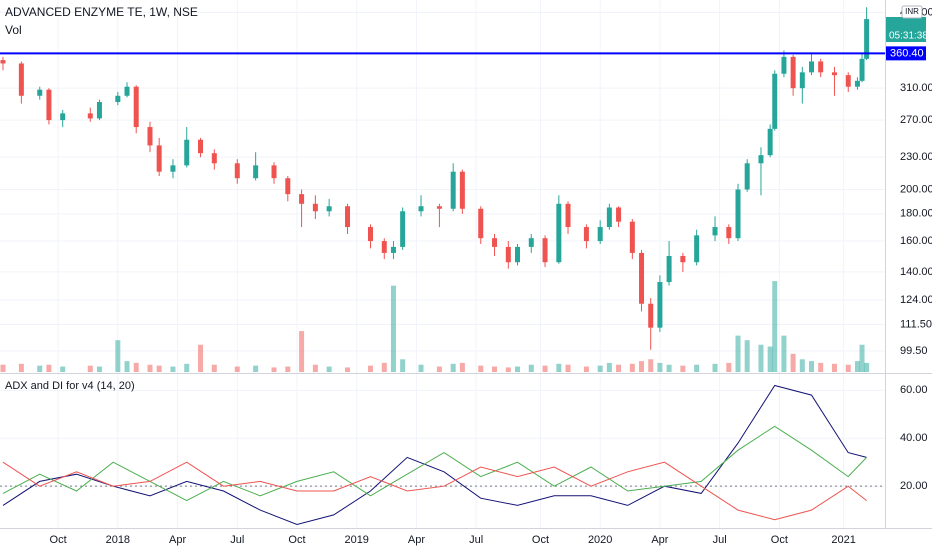 The height and width of the screenshot is (550, 932). I want to click on hline-price-tag, so click(906, 53).